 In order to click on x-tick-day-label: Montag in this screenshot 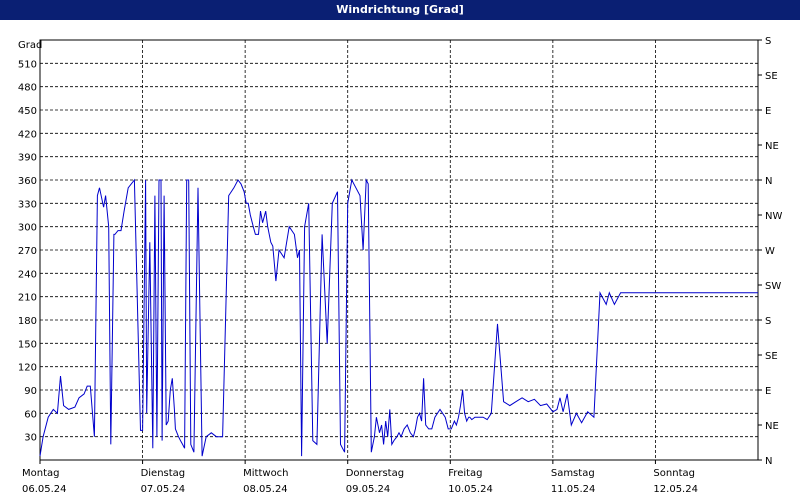, I will do `click(40, 473)`.